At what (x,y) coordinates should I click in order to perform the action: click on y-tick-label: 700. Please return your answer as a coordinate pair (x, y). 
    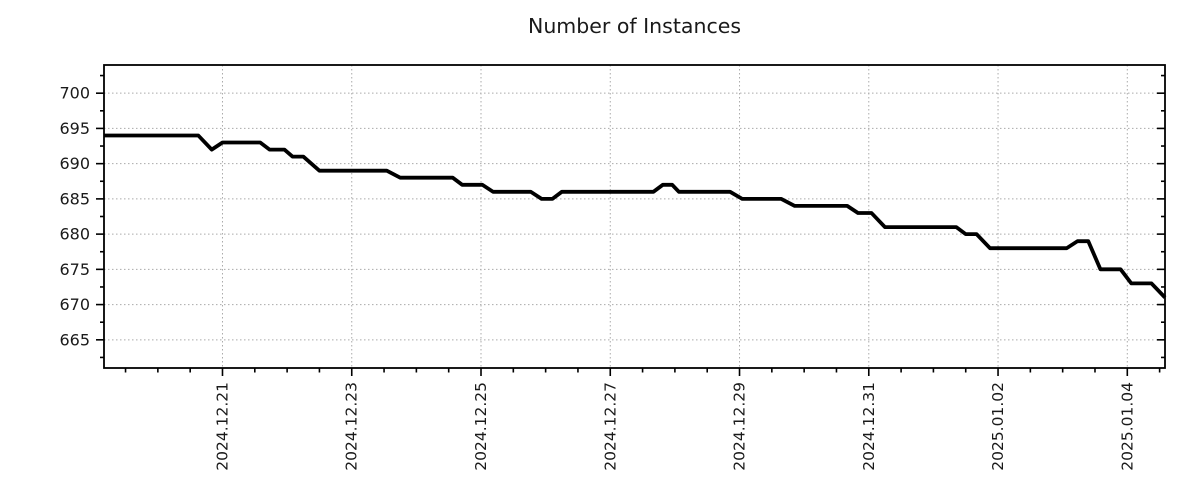
    Looking at the image, I should click on (74, 93).